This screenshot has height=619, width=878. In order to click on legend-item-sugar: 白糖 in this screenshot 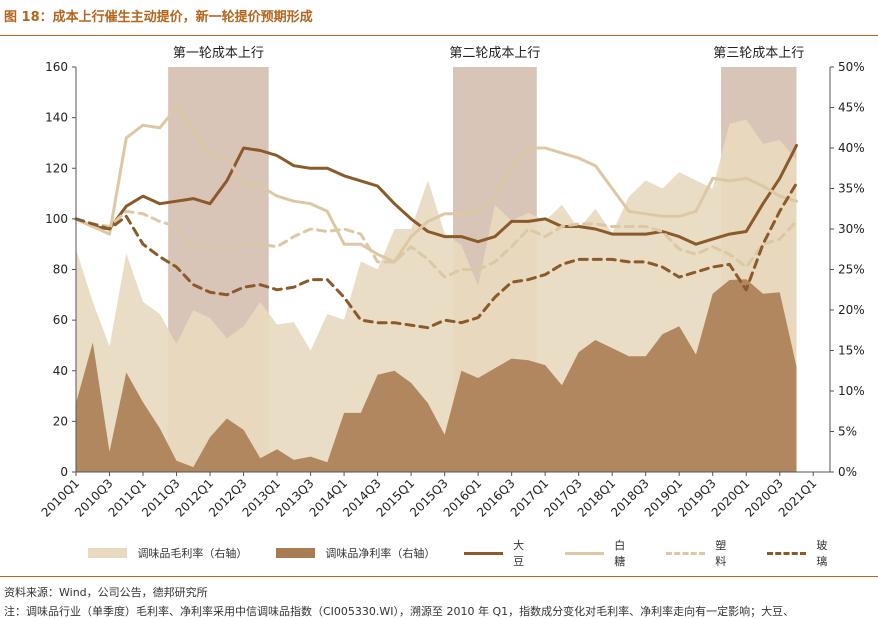, I will do `click(600, 553)`.